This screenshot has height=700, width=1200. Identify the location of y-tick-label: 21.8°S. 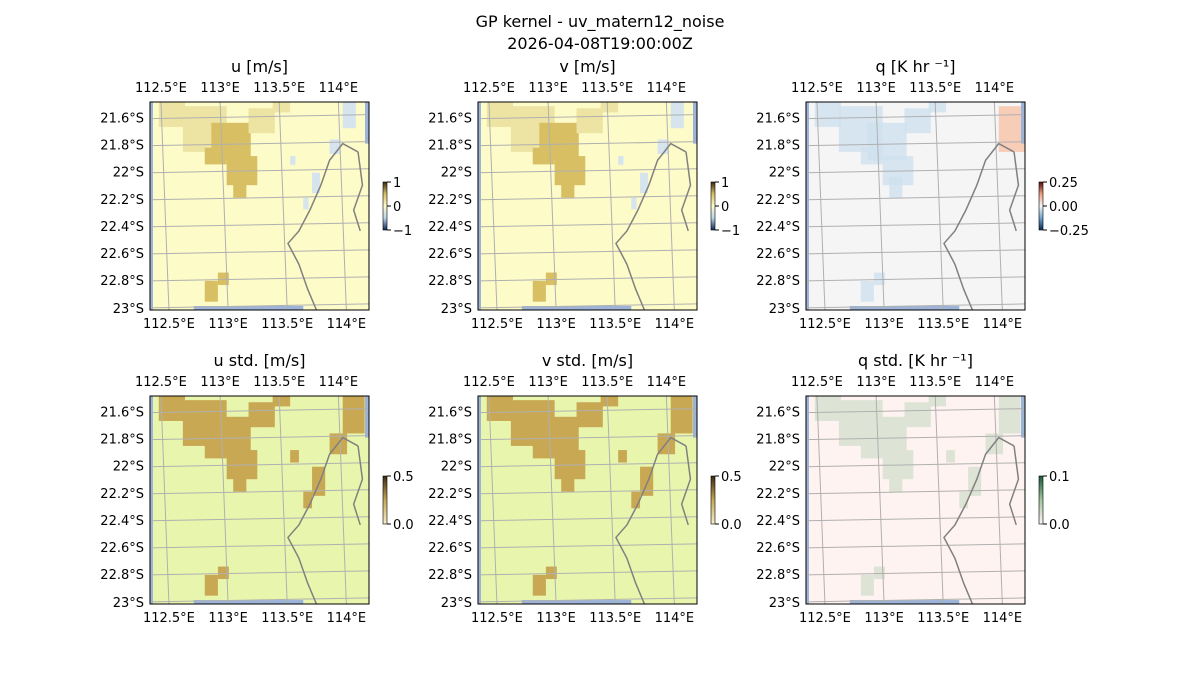
(450, 146).